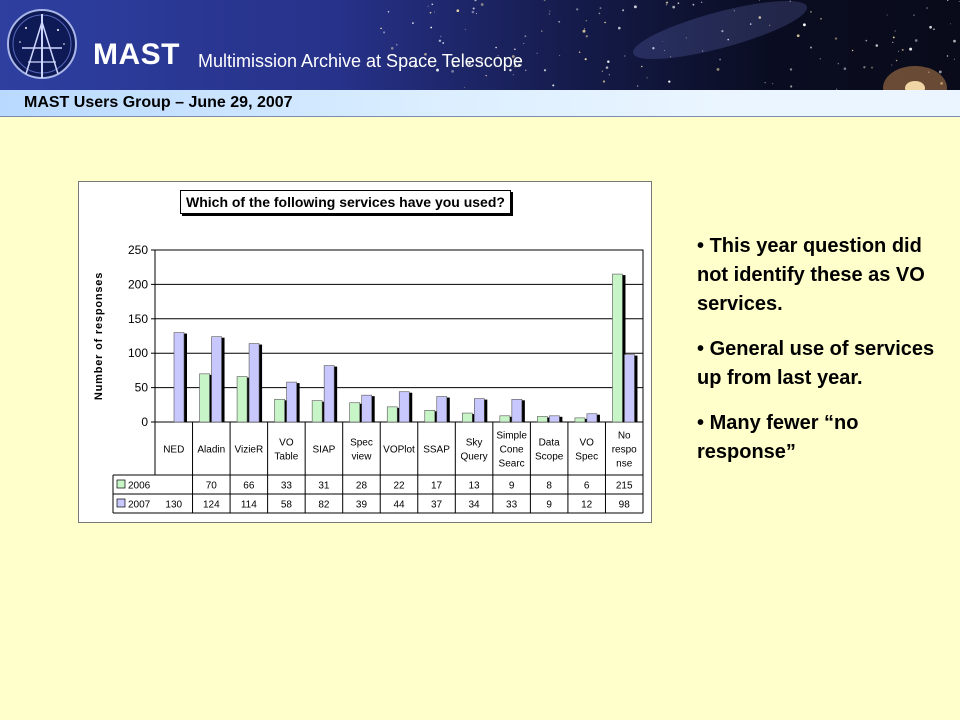 The width and height of the screenshot is (960, 720). What do you see at coordinates (915, 85) in the screenshot?
I see `galaxy-core` at bounding box center [915, 85].